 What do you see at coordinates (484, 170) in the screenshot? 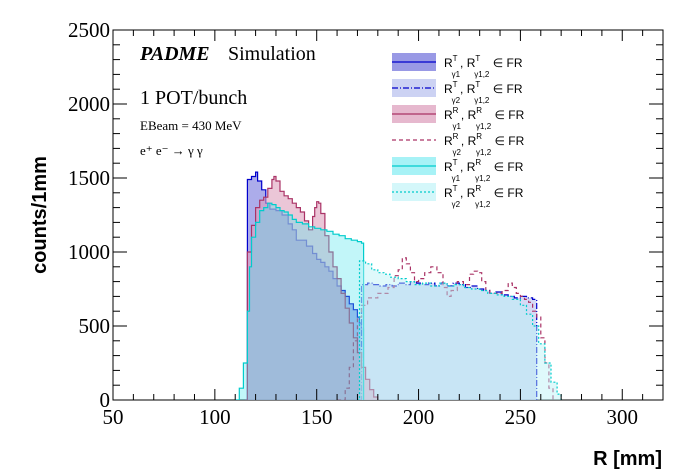
I see `legend-label-4: RT γ1, RR γ1,2 ∈ FR` at bounding box center [484, 170].